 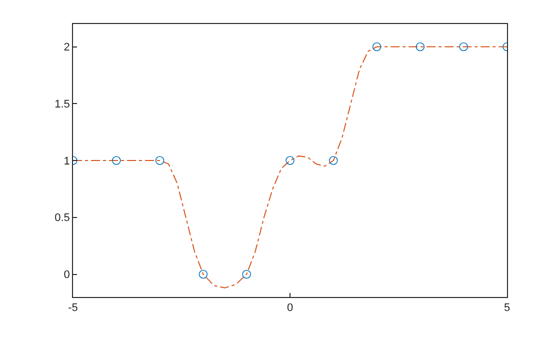 I want to click on y-tick-label: 0.5, so click(x=62, y=218).